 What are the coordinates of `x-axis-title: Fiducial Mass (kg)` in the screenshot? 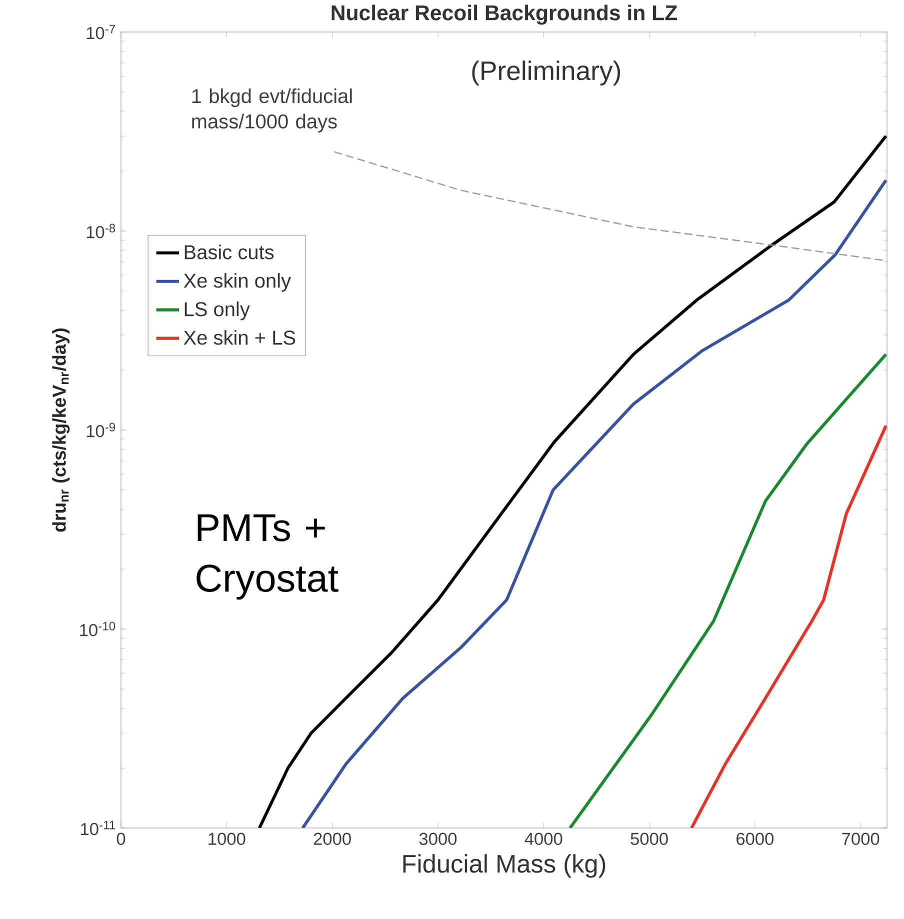 It's located at (504, 866).